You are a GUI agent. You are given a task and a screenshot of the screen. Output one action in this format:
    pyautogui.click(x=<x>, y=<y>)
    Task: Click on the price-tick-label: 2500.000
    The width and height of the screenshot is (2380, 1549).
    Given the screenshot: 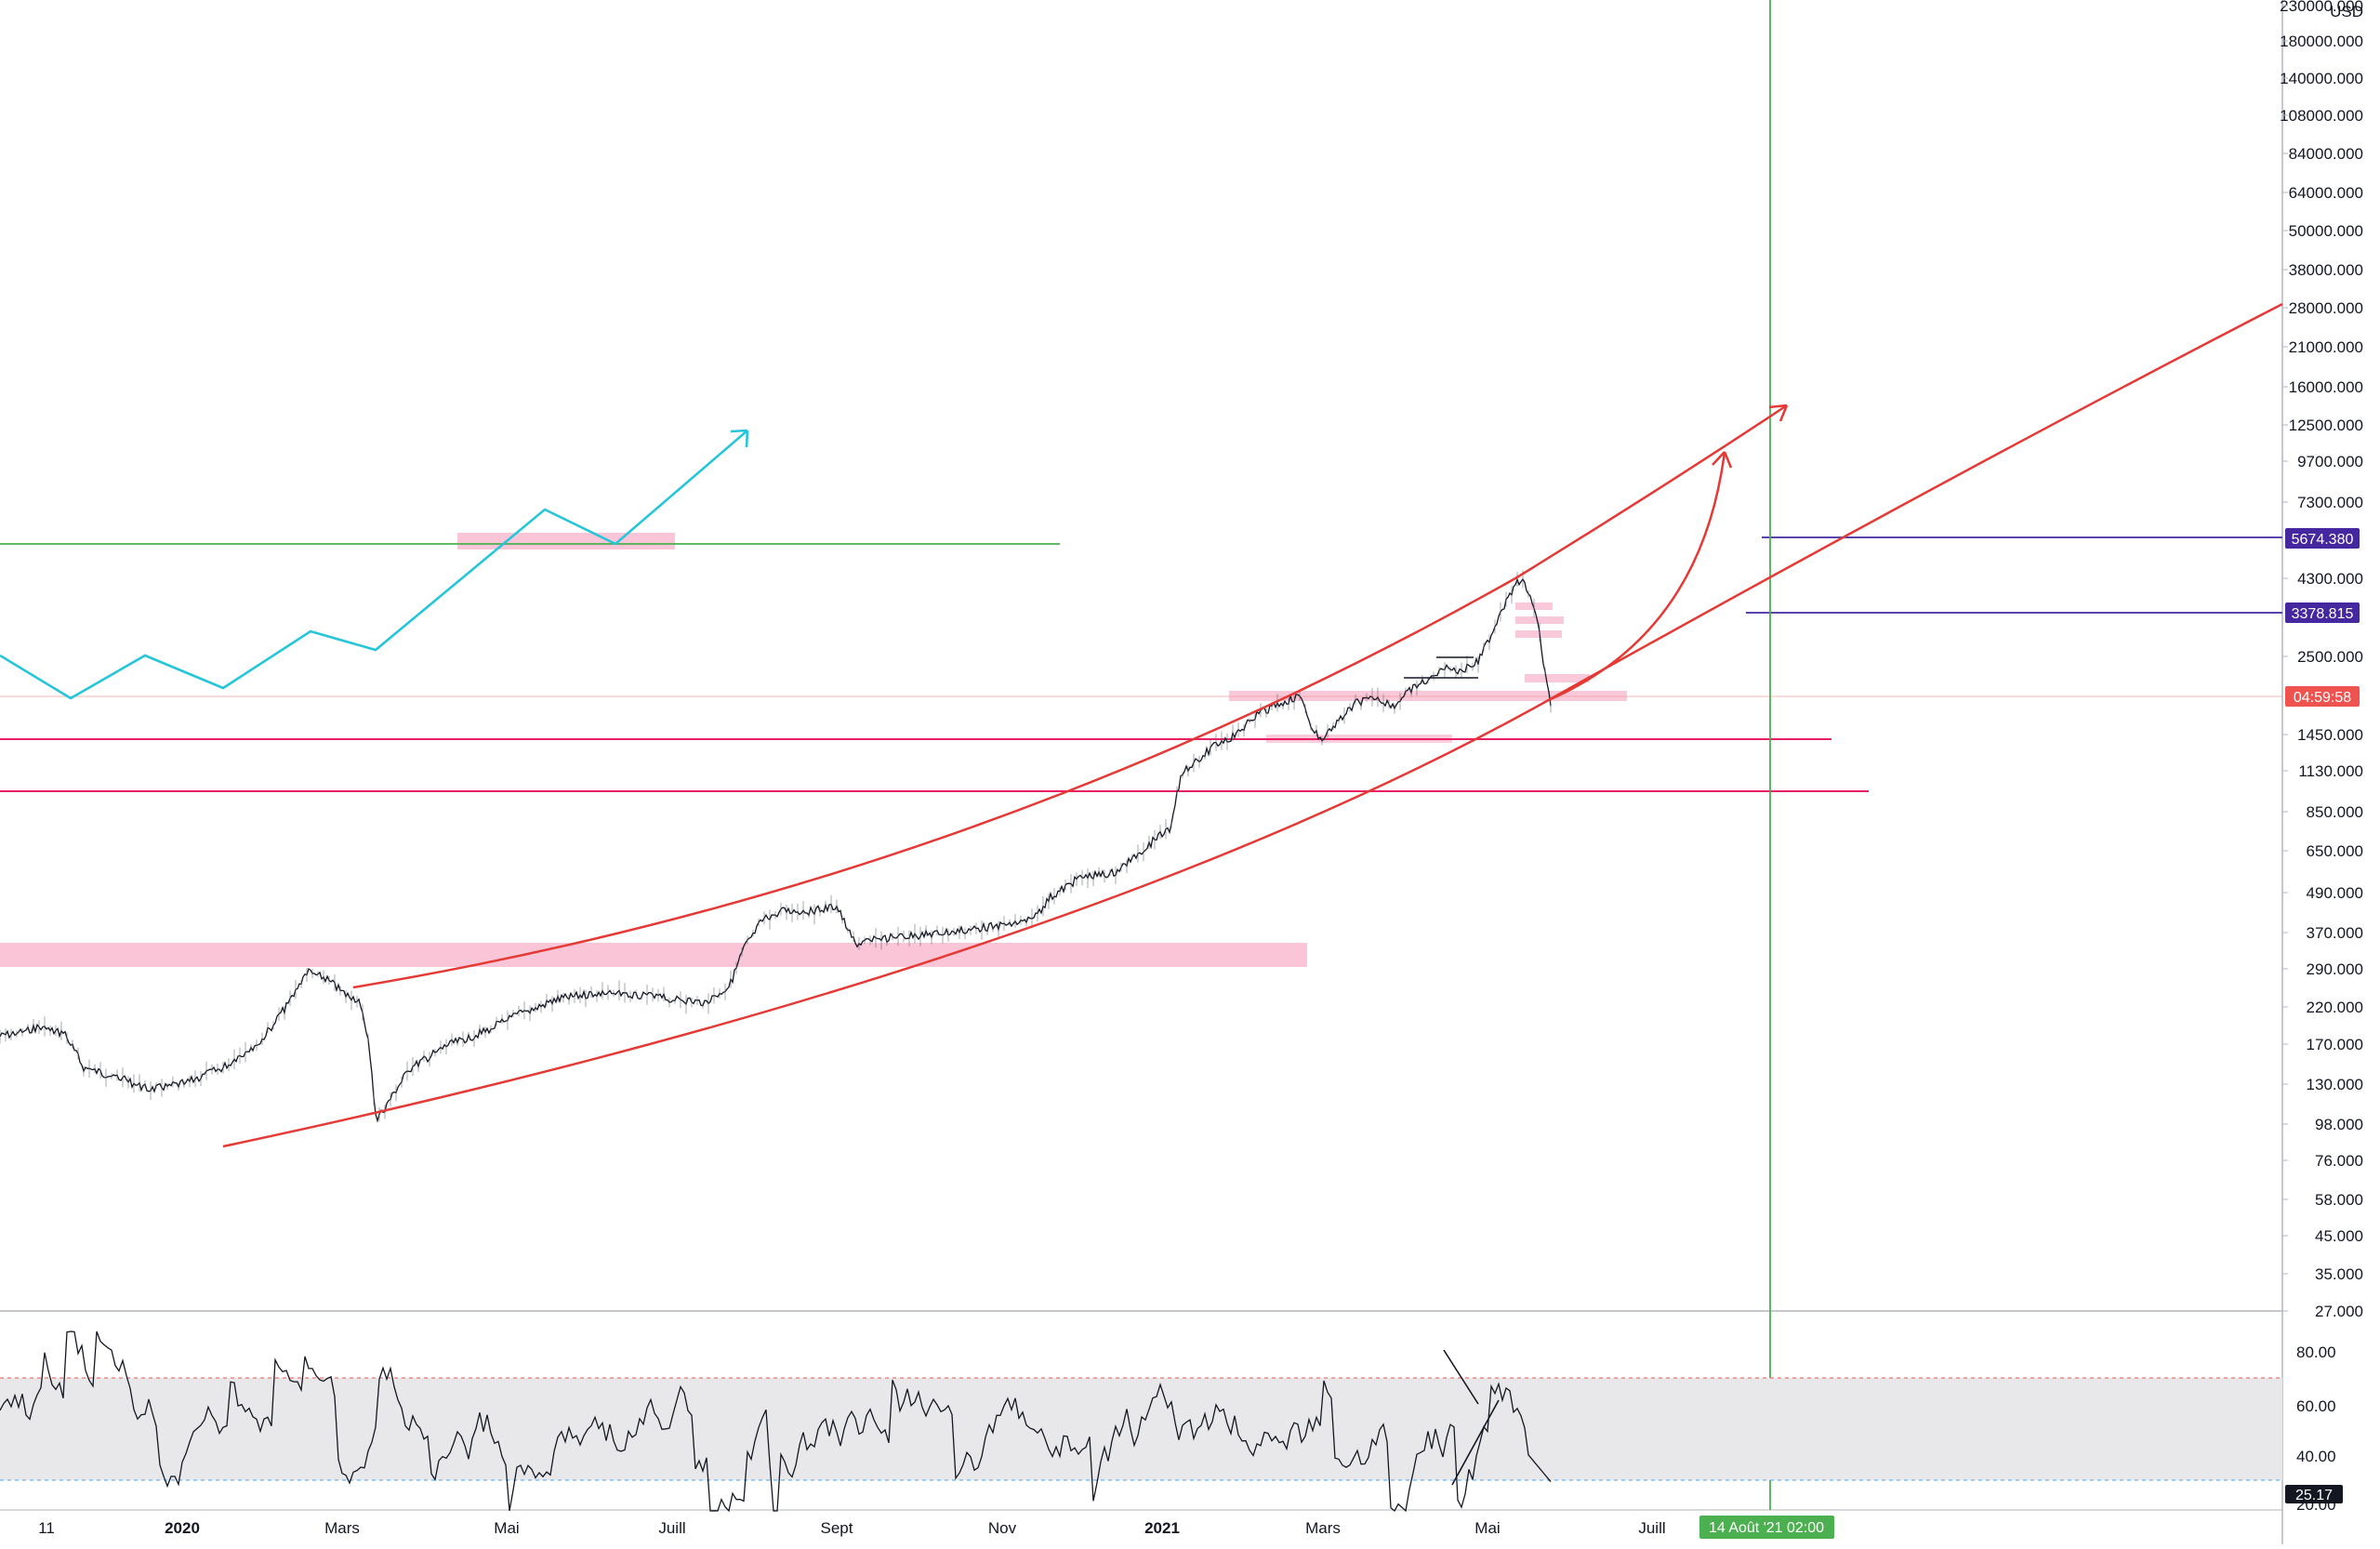 What is the action you would take?
    pyautogui.click(x=2330, y=657)
    